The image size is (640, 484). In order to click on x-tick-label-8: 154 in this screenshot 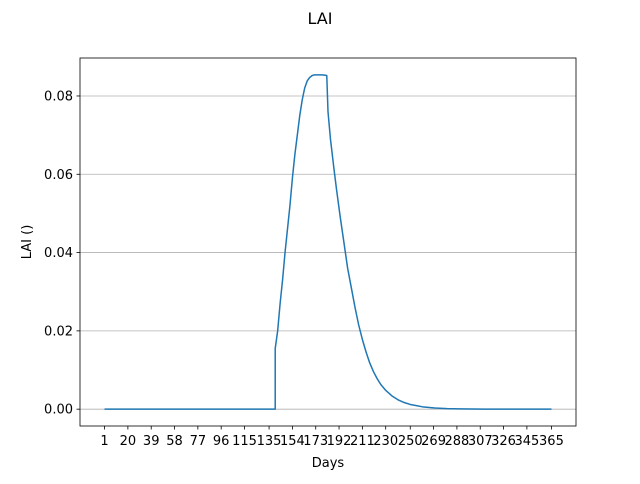, I will do `click(292, 441)`.